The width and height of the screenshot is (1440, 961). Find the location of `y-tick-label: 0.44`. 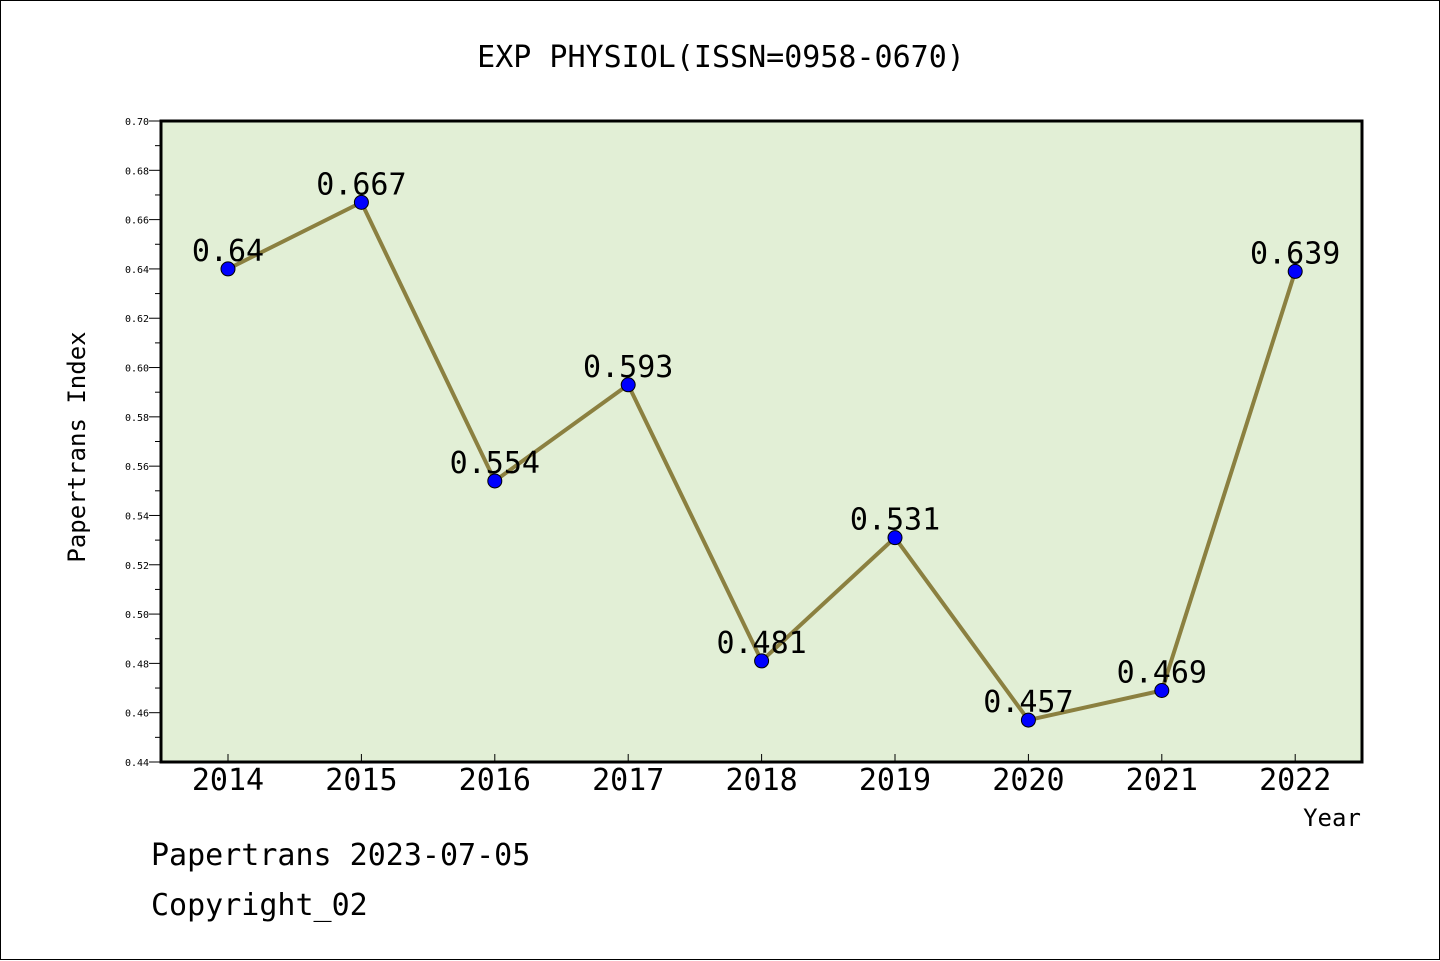

y-tick-label: 0.44 is located at coordinates (137, 763).